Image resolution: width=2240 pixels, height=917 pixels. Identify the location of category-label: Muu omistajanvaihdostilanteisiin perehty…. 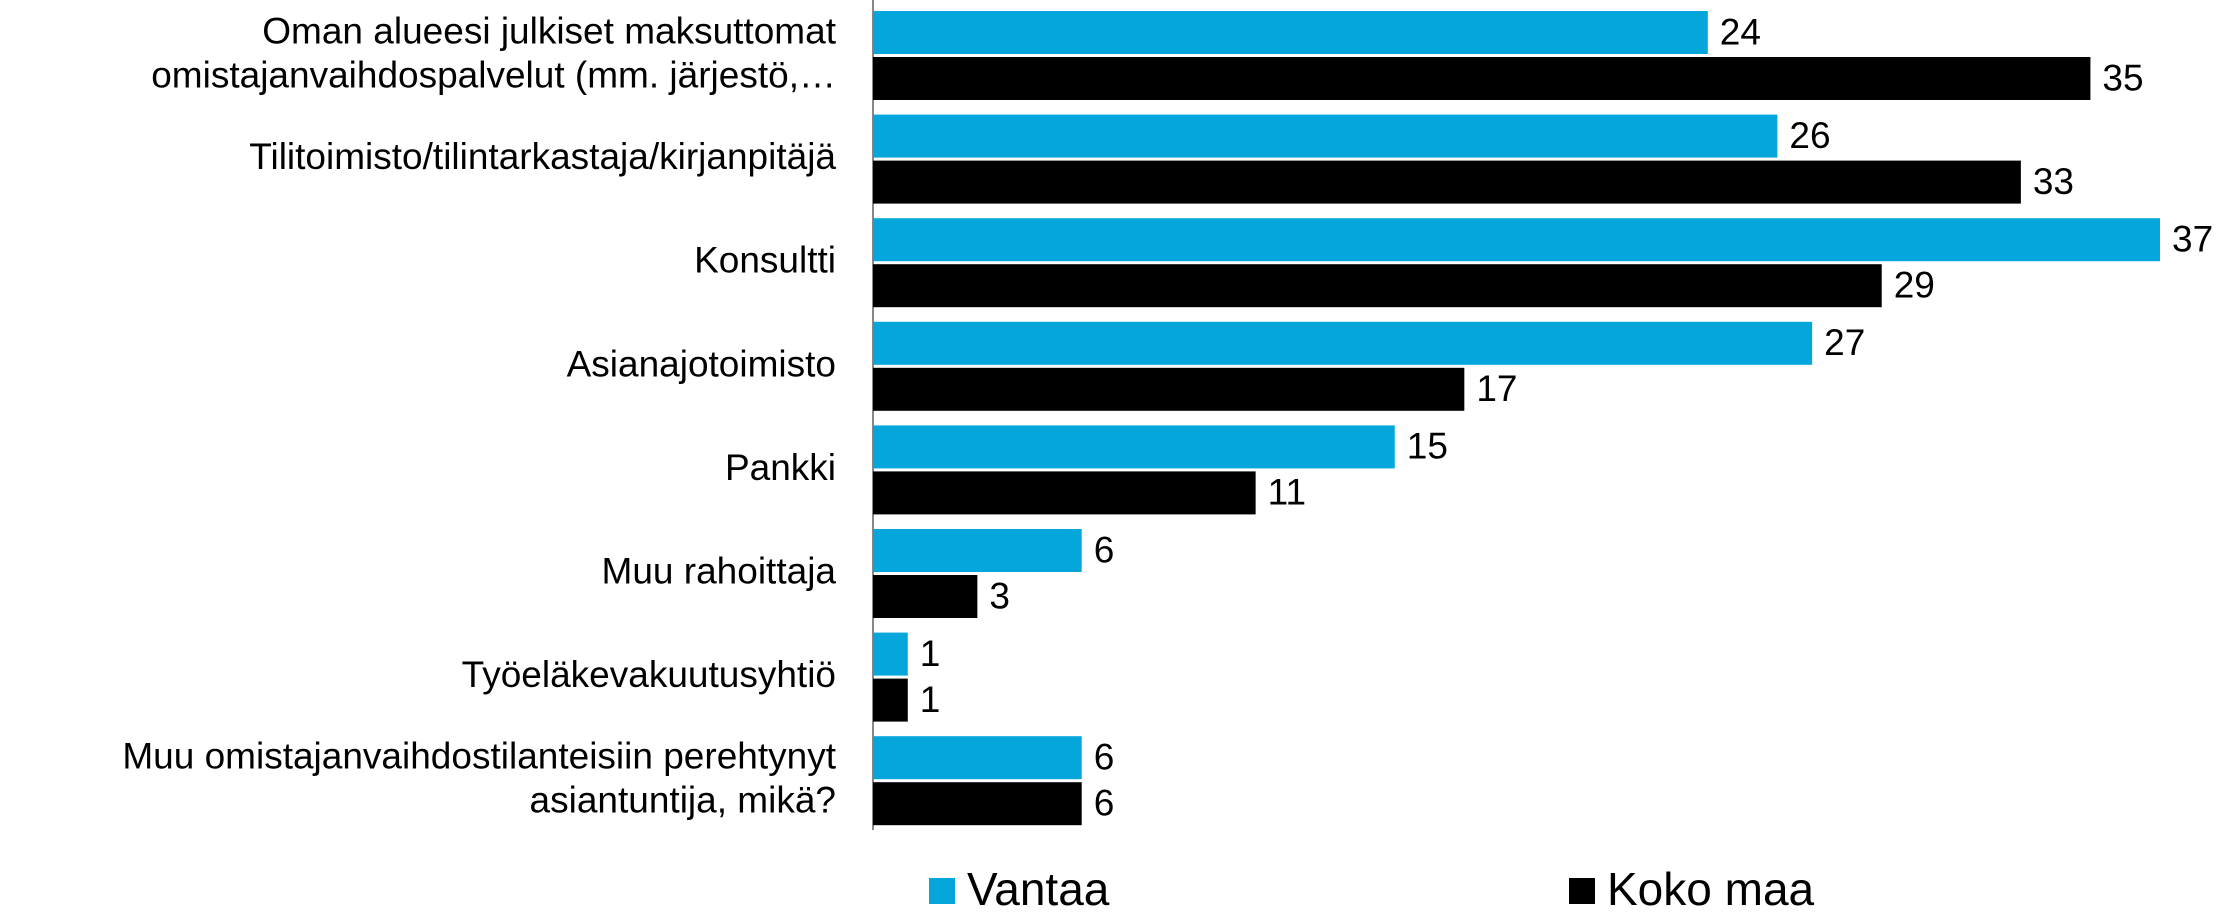
(479, 777).